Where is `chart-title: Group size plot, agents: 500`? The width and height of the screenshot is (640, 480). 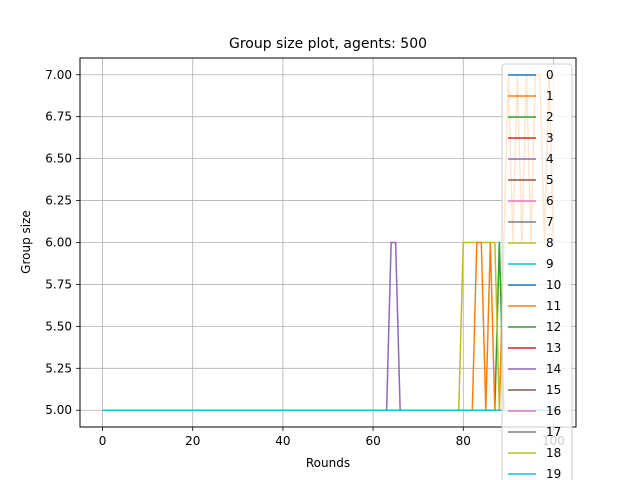 chart-title: Group size plot, agents: 500 is located at coordinates (328, 44).